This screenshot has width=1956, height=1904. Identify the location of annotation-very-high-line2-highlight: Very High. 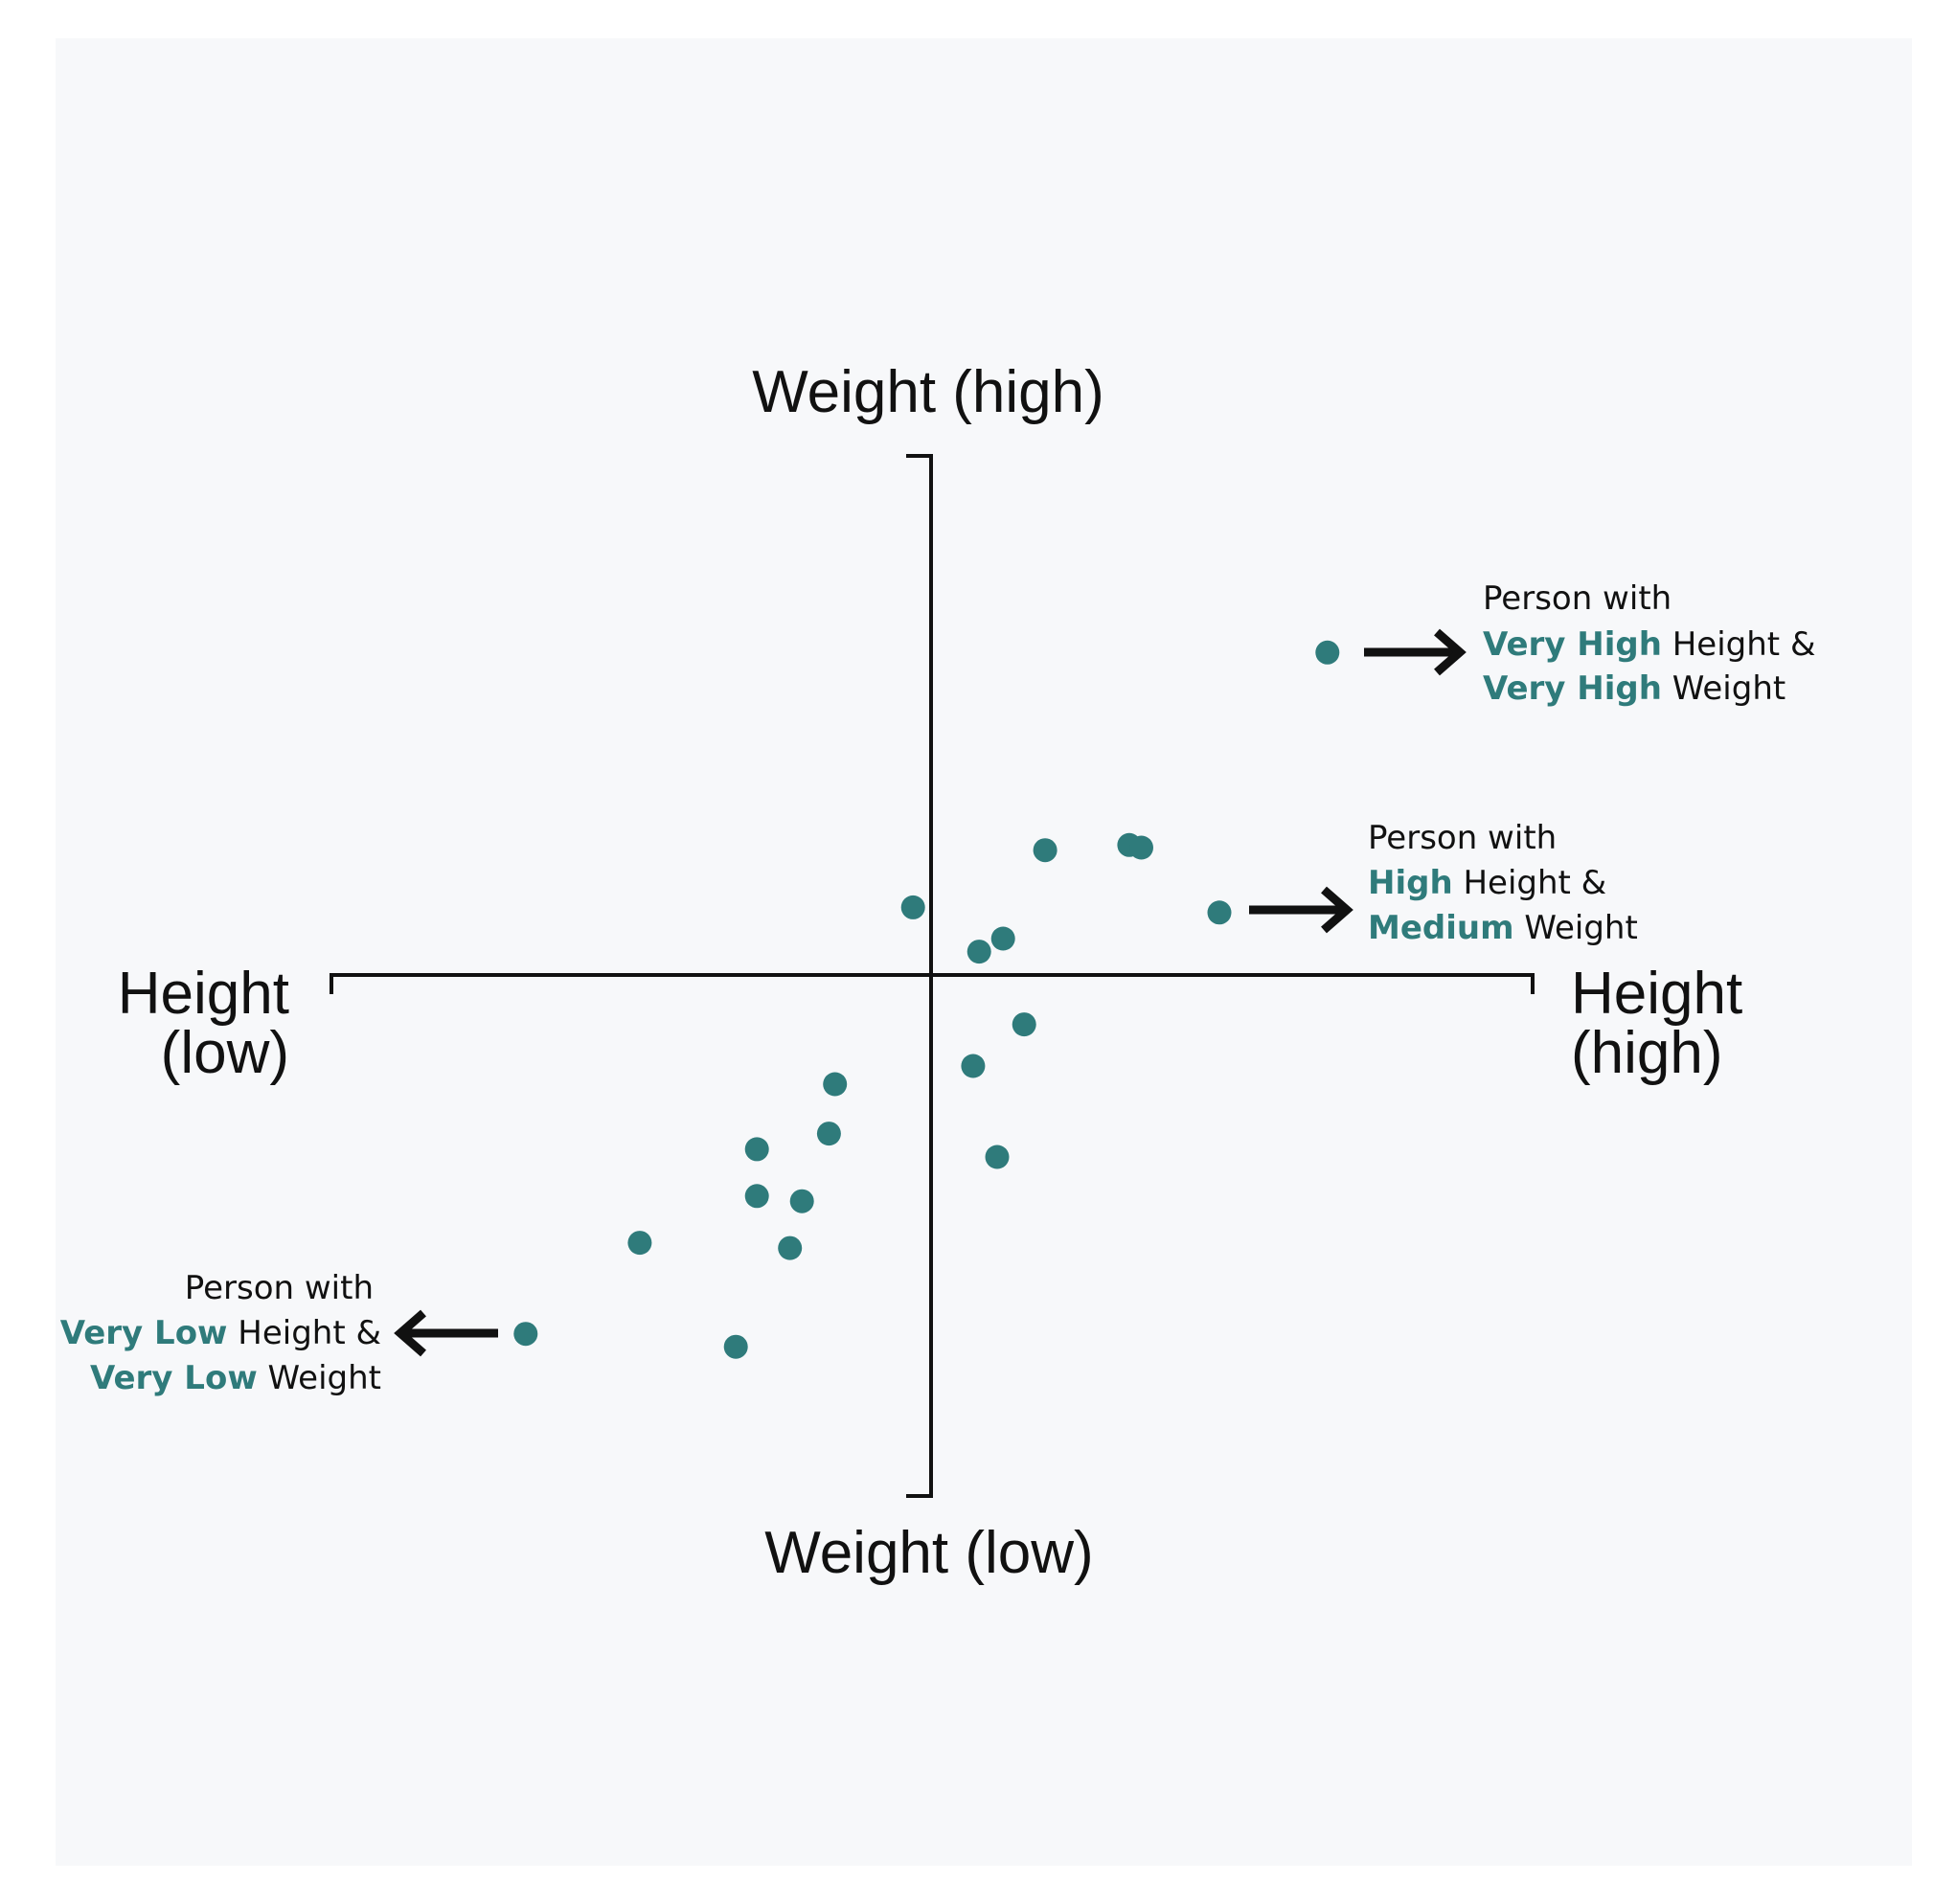
(1572, 644).